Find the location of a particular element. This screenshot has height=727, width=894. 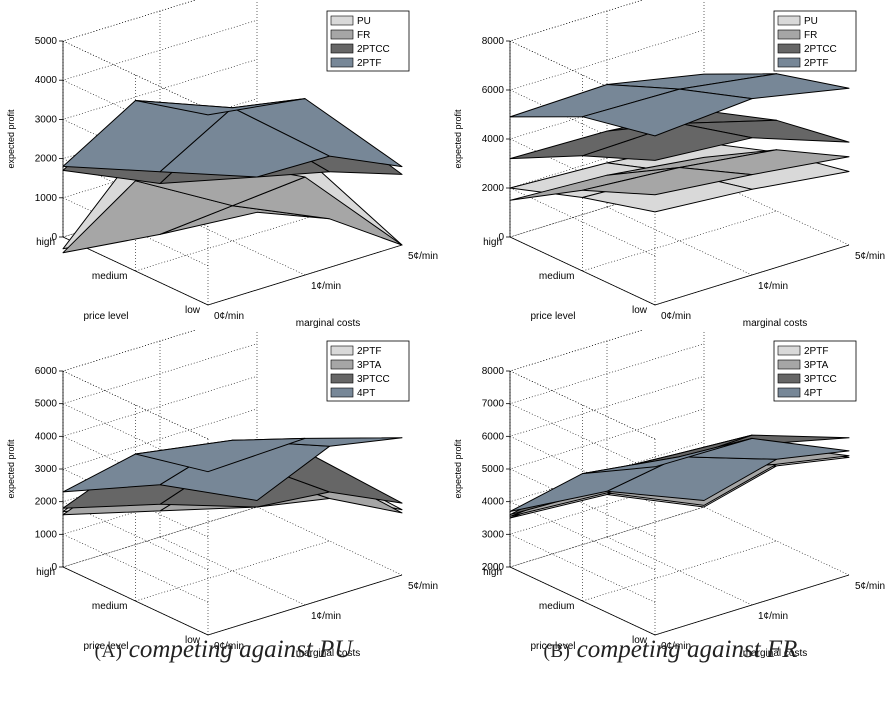

z-tick-label: 3000 is located at coordinates (46, 469).